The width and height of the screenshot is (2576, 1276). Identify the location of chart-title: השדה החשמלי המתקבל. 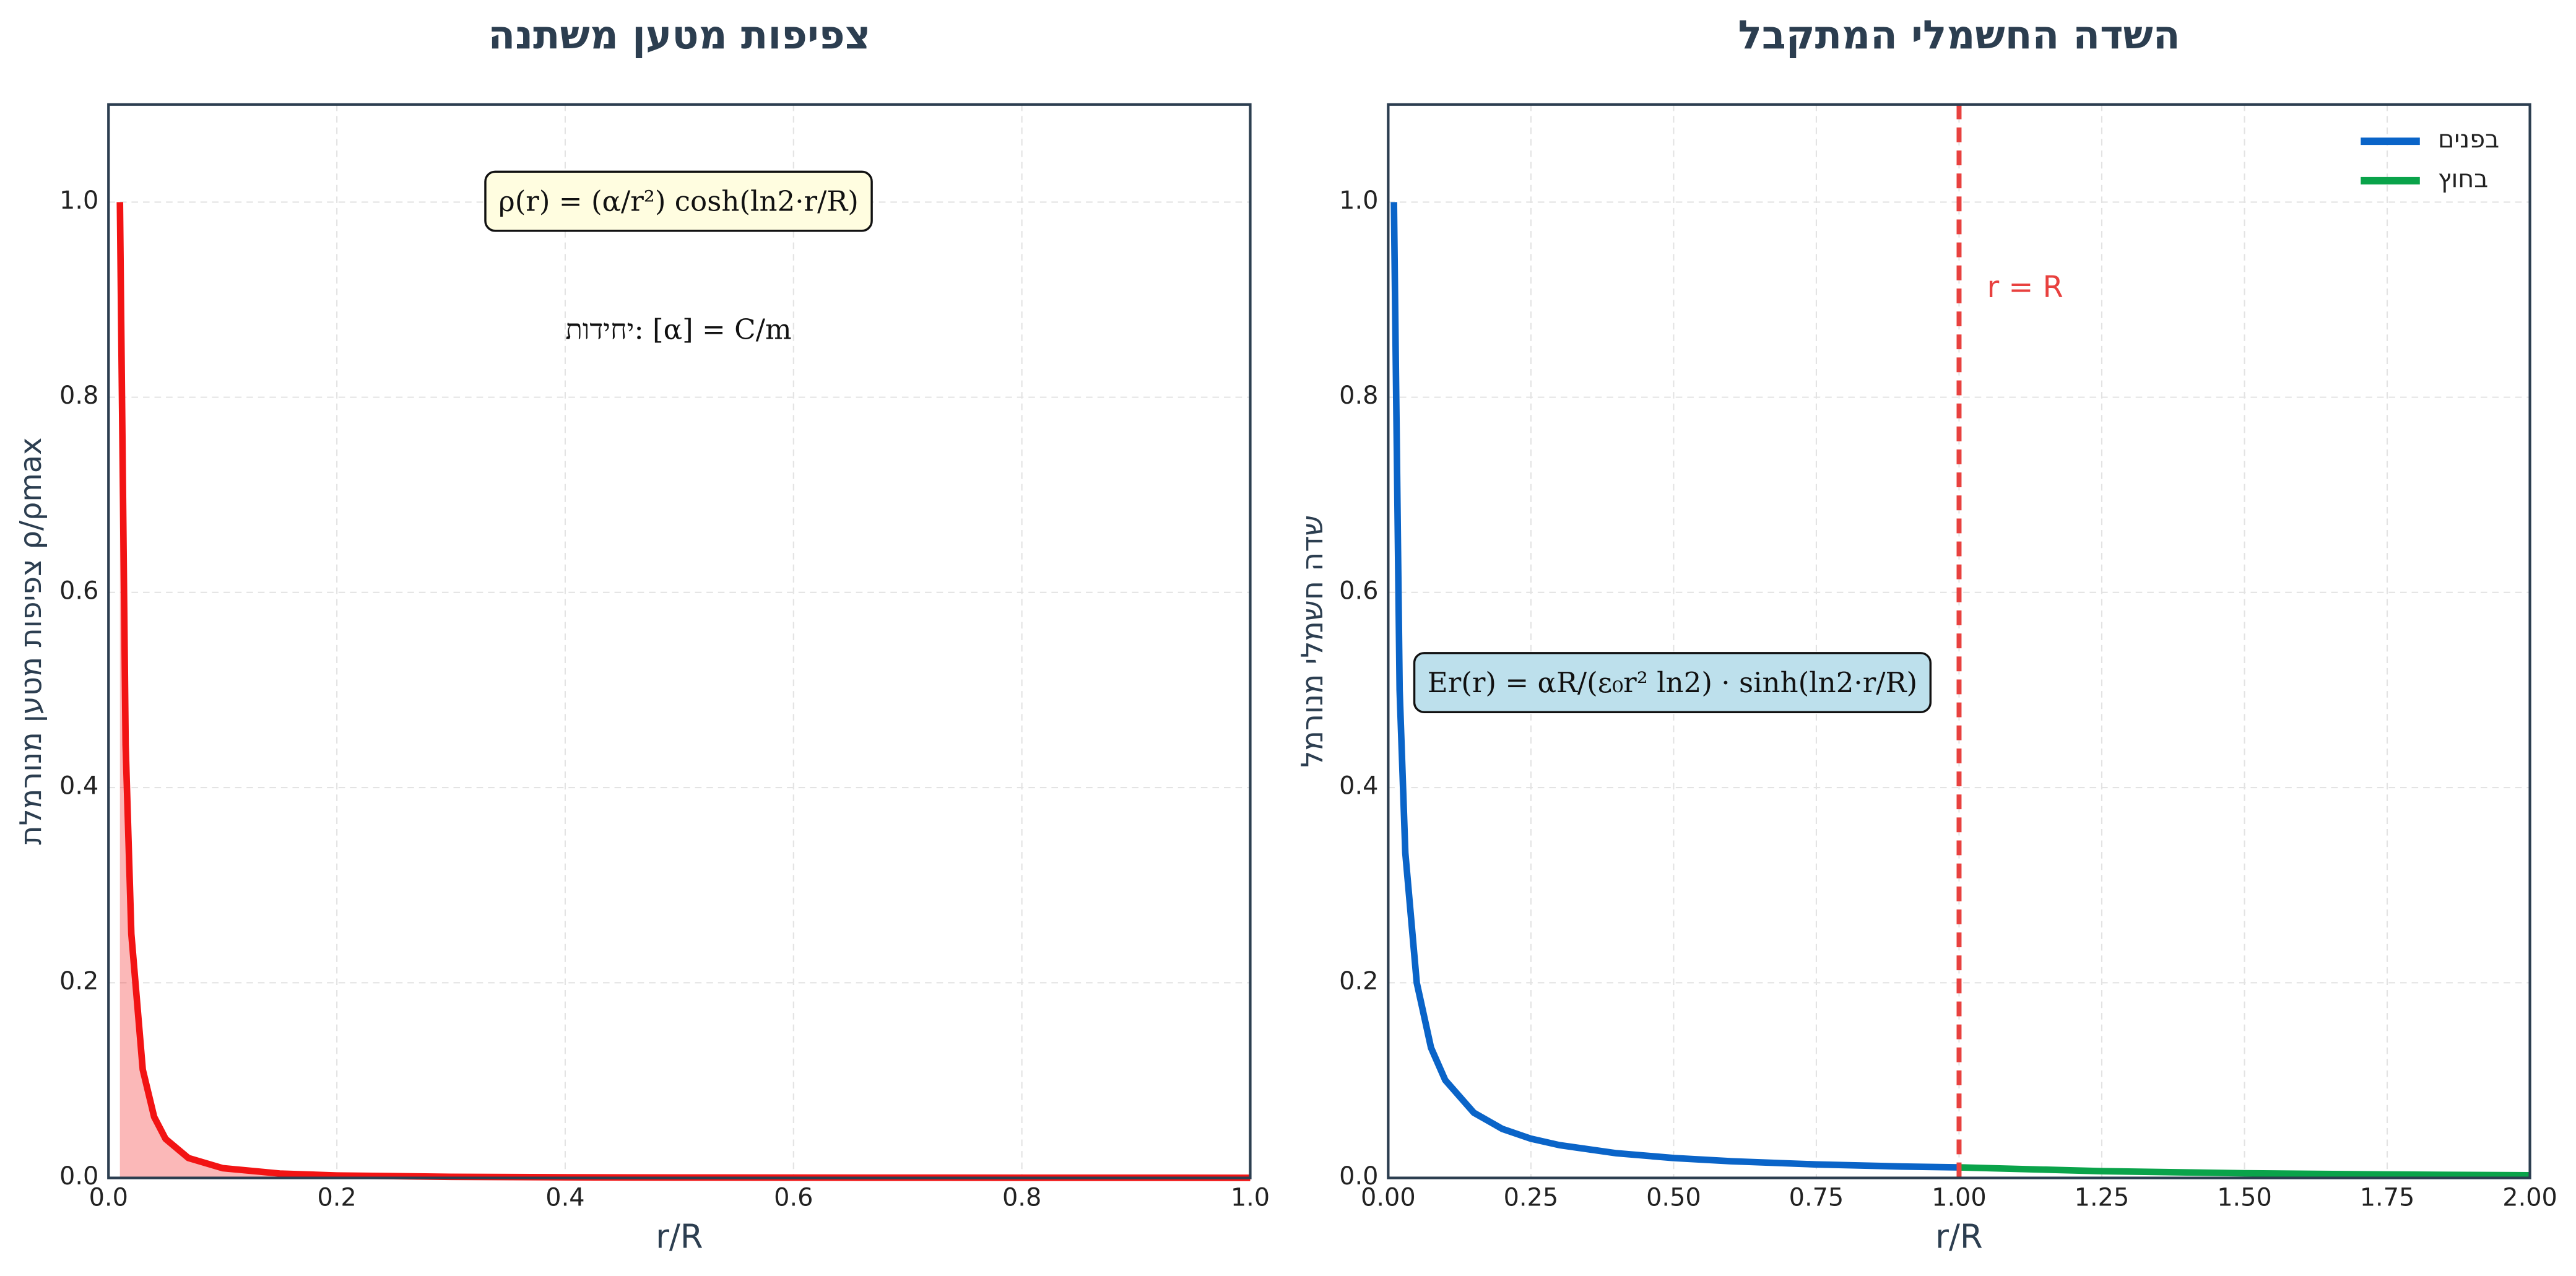
(1959, 36).